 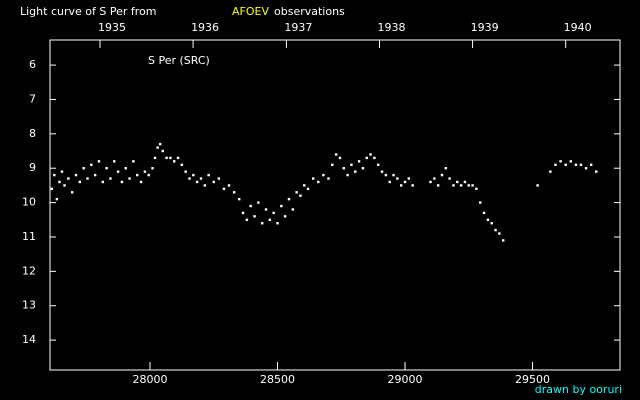 What do you see at coordinates (32, 167) in the screenshot?
I see `y-tick-label: 9` at bounding box center [32, 167].